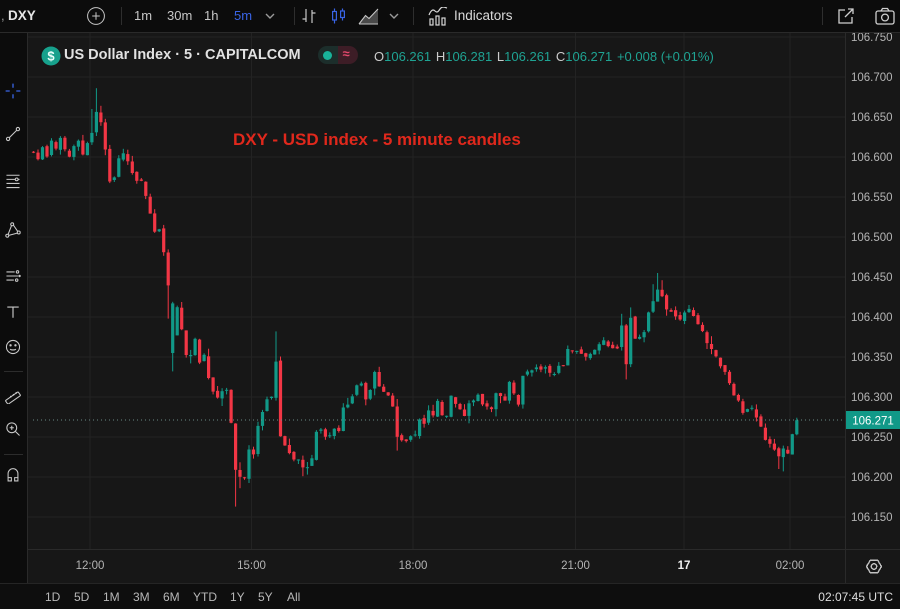 This screenshot has width=900, height=609. Describe the element at coordinates (872, 358) in the screenshot. I see `svg-text: 106.350` at that location.